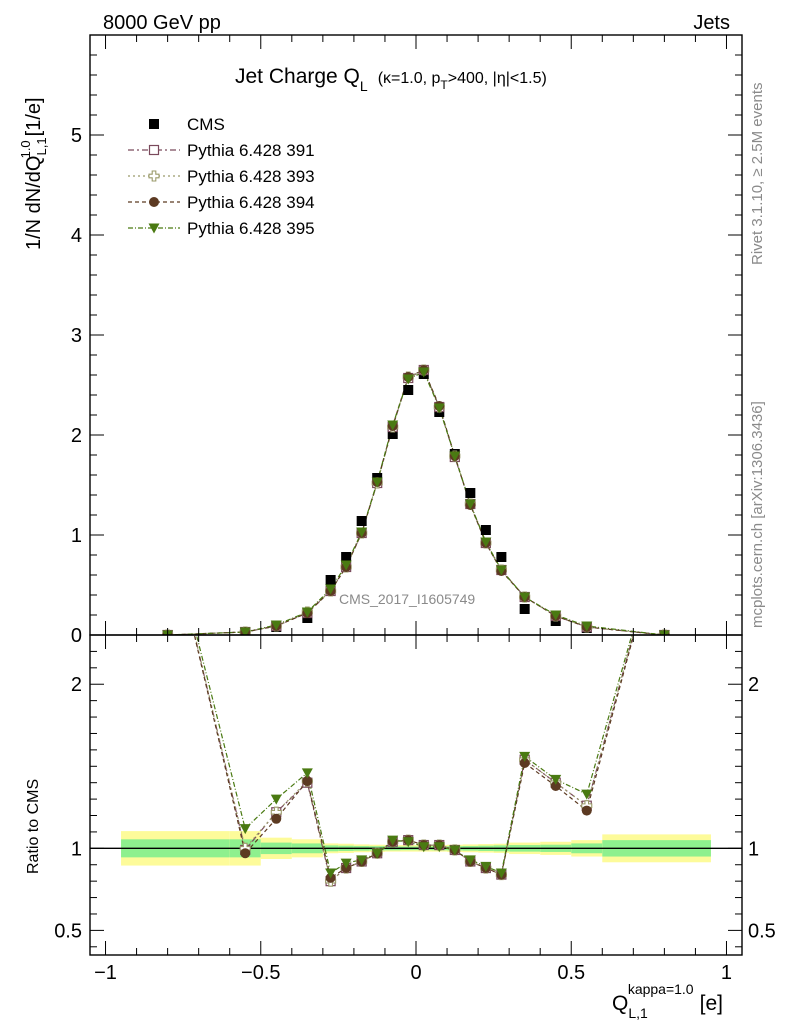 The height and width of the screenshot is (1024, 786). I want to click on x-axis-label: QL,1kappa=1.0[e], so click(667, 1001).